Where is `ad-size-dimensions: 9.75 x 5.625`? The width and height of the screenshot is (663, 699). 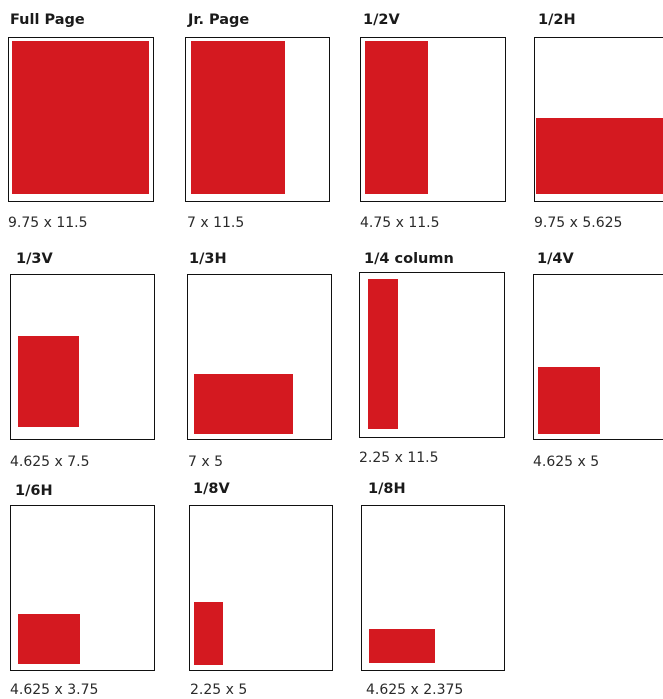
ad-size-dimensions: 9.75 x 5.625 is located at coordinates (578, 223).